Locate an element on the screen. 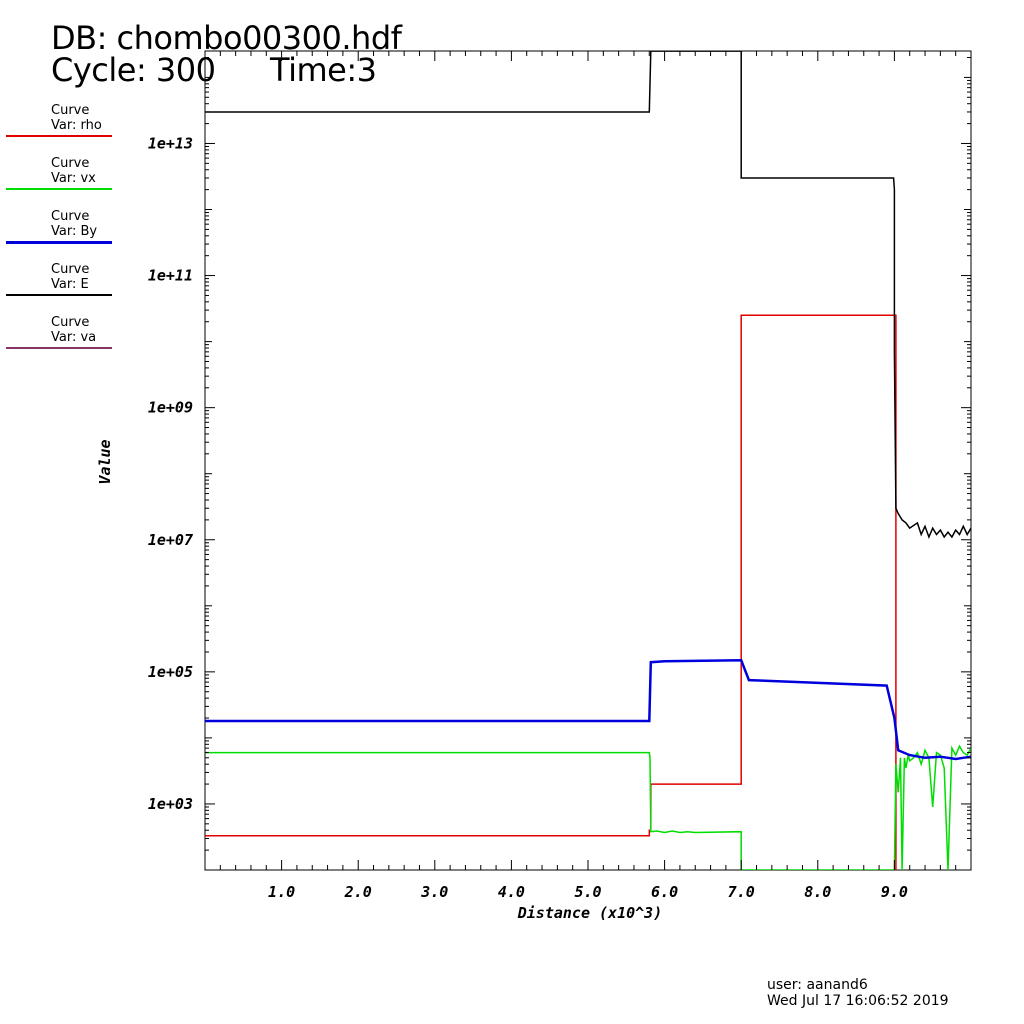 The image size is (1024, 1024). footer-date: Wed Jul 17 16:06:52 2019 is located at coordinates (858, 1001).